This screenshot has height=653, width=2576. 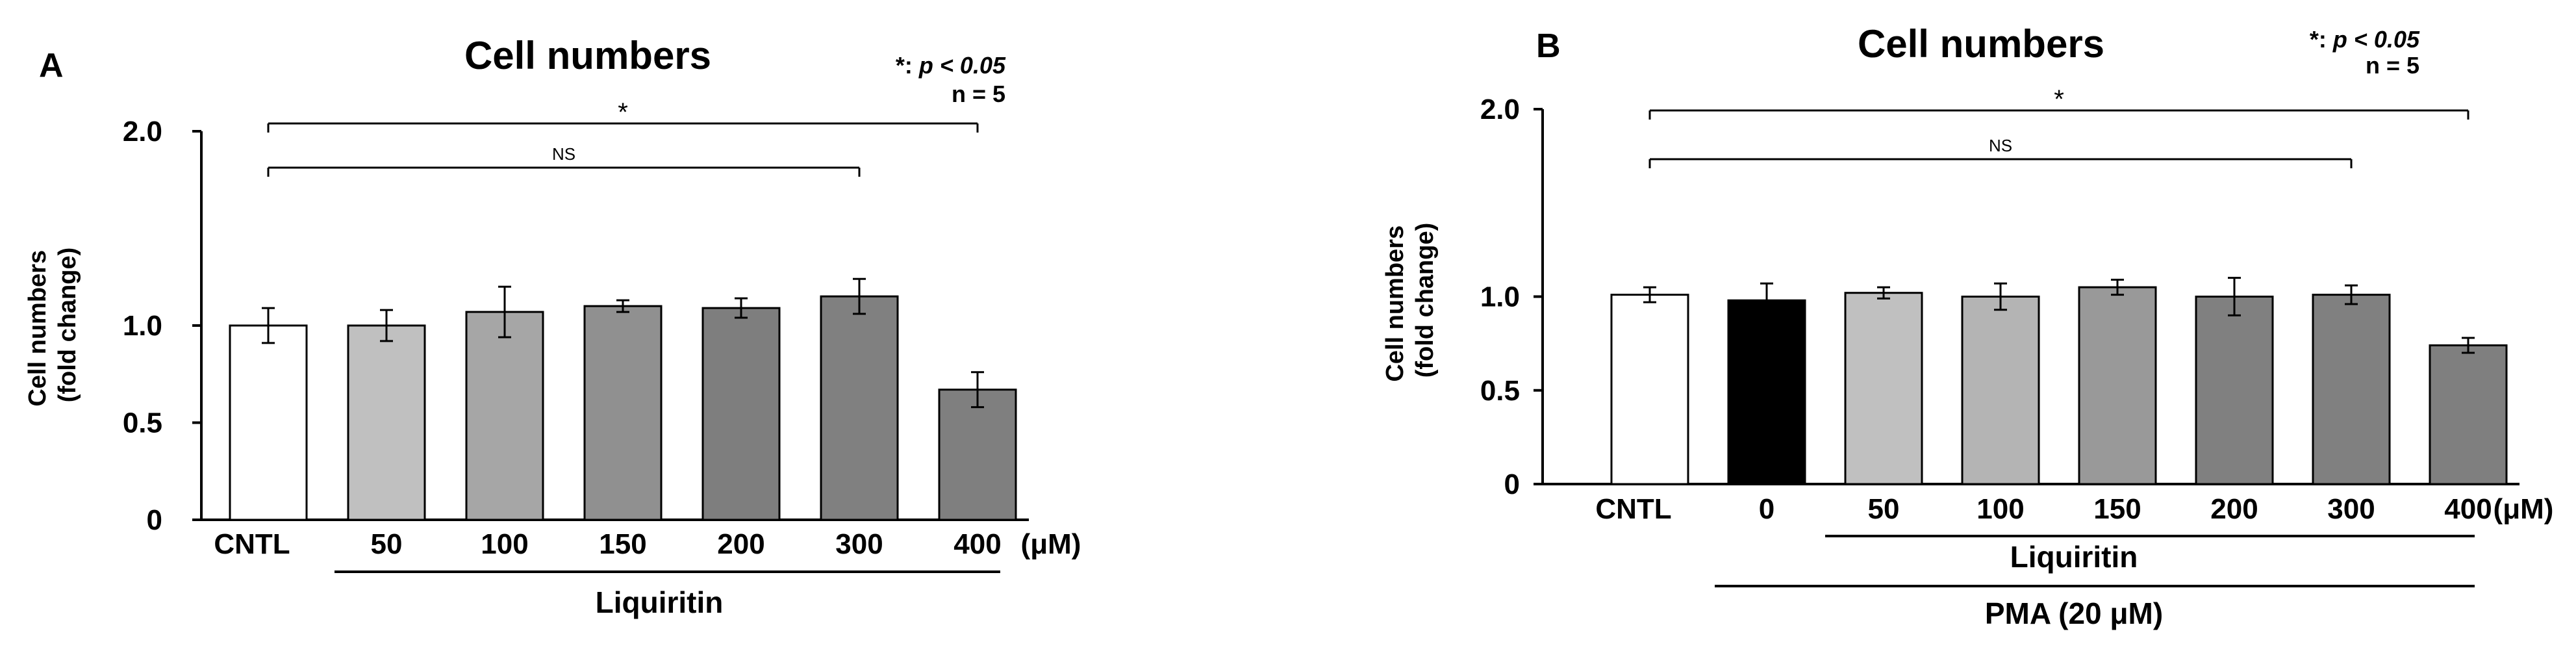 I want to click on panel-b-y-tick-label: 0, so click(x=1512, y=484).